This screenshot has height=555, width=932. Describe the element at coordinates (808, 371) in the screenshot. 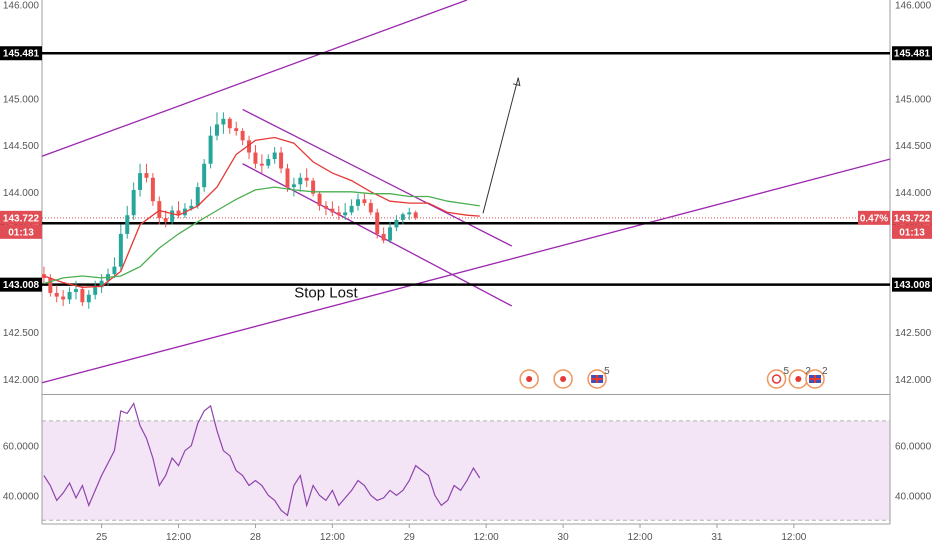

I see `event-count-label: 2` at that location.